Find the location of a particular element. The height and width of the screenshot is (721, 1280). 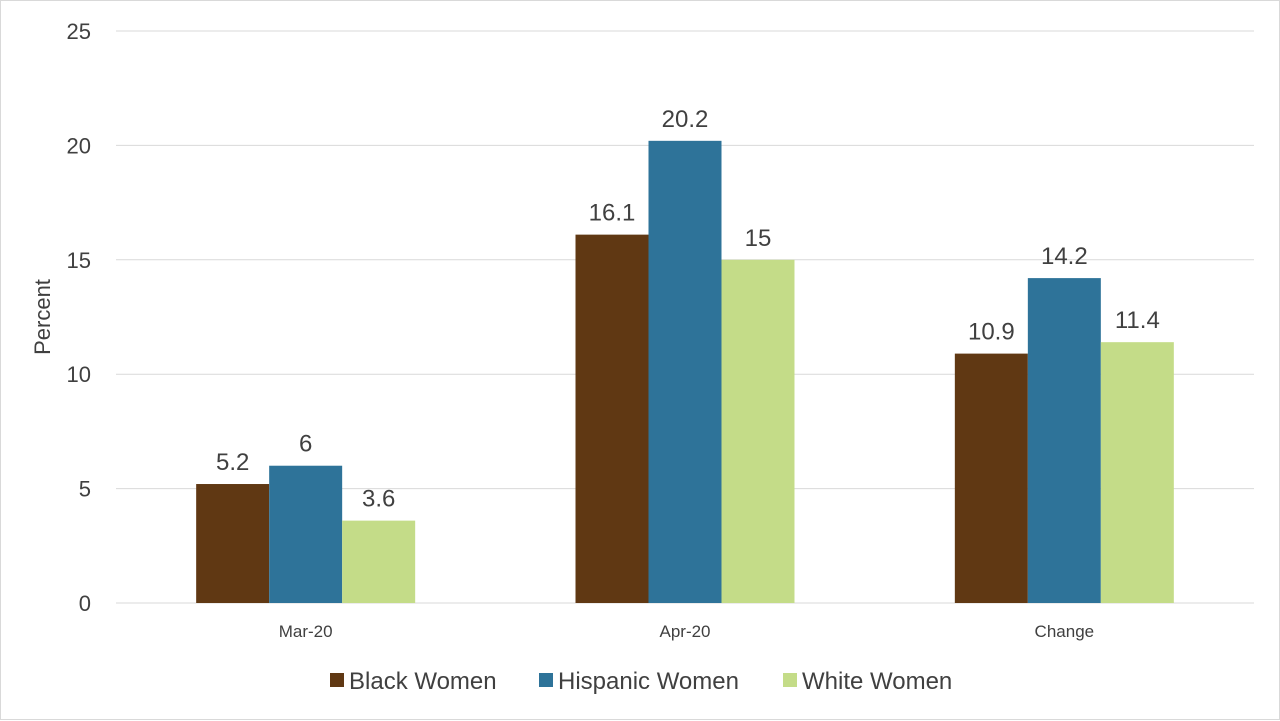

legend-label: White Women is located at coordinates (877, 681).